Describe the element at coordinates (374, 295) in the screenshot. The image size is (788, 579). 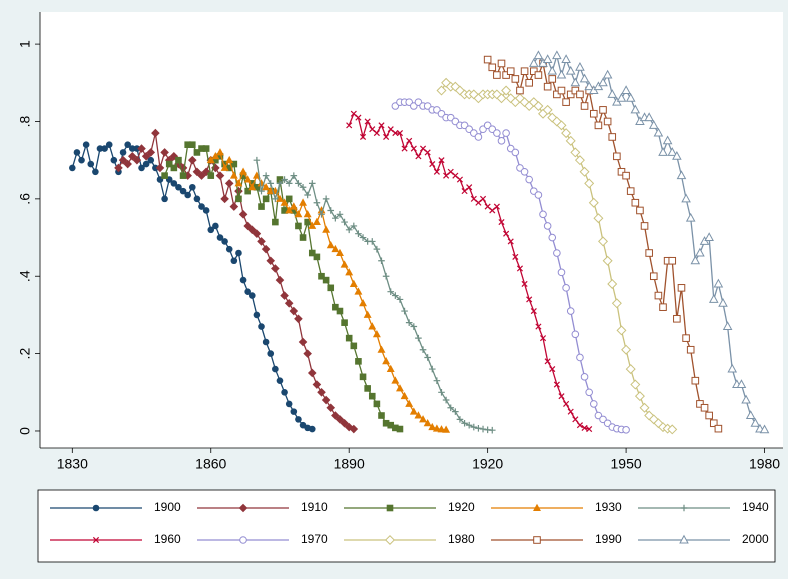
I see `line` at that location.